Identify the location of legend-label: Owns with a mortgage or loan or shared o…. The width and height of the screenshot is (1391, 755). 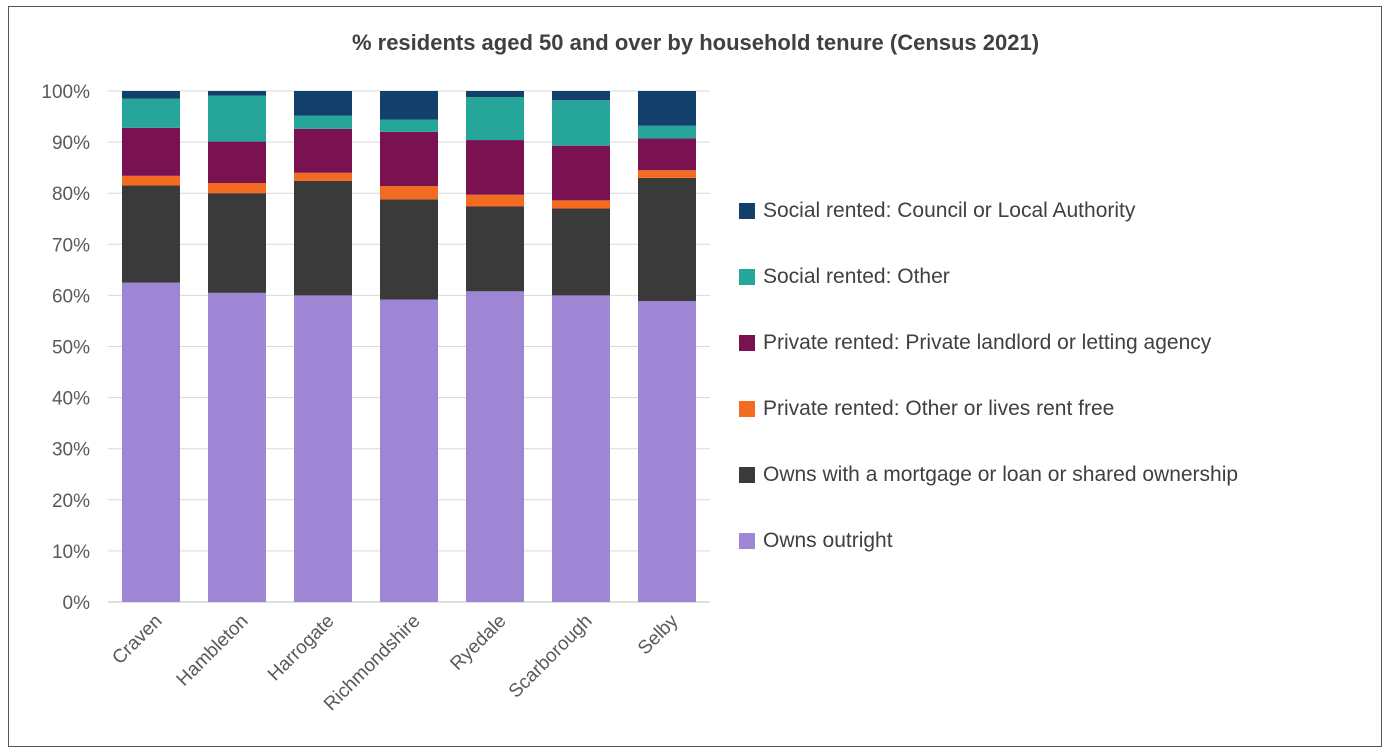
(1001, 474).